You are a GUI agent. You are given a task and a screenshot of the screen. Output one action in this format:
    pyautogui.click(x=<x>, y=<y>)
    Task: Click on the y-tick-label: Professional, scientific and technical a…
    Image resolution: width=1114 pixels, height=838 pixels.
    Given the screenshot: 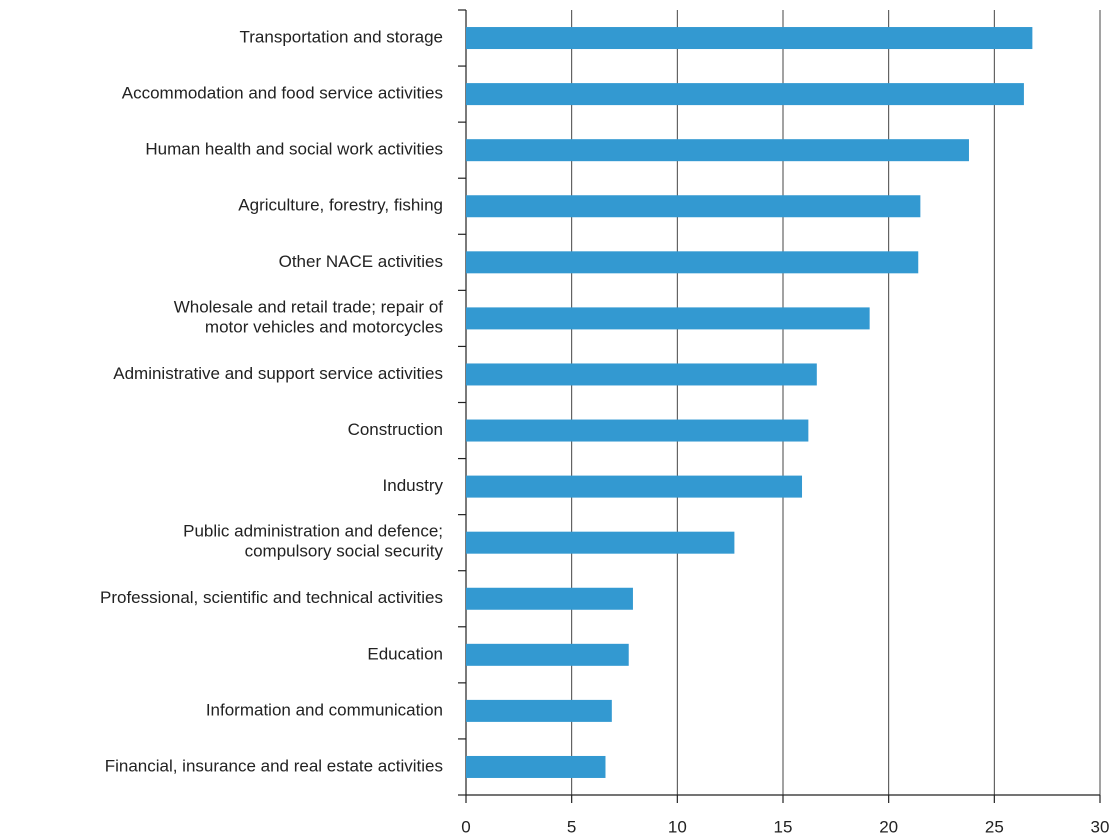 What is the action you would take?
    pyautogui.click(x=271, y=597)
    